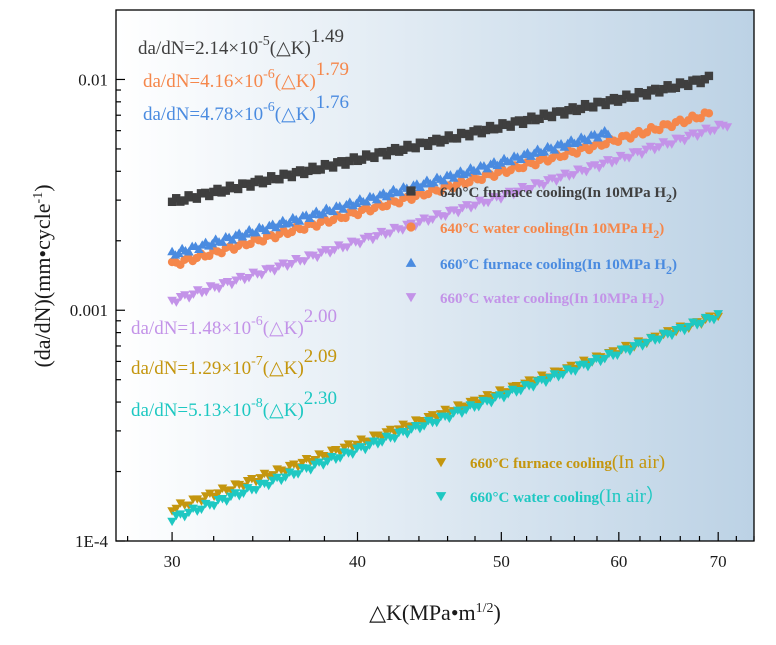  Describe the element at coordinates (234, 404) in the screenshot. I see `fit-equation: da/dN=5.13×10-8(△K)2.30` at that location.